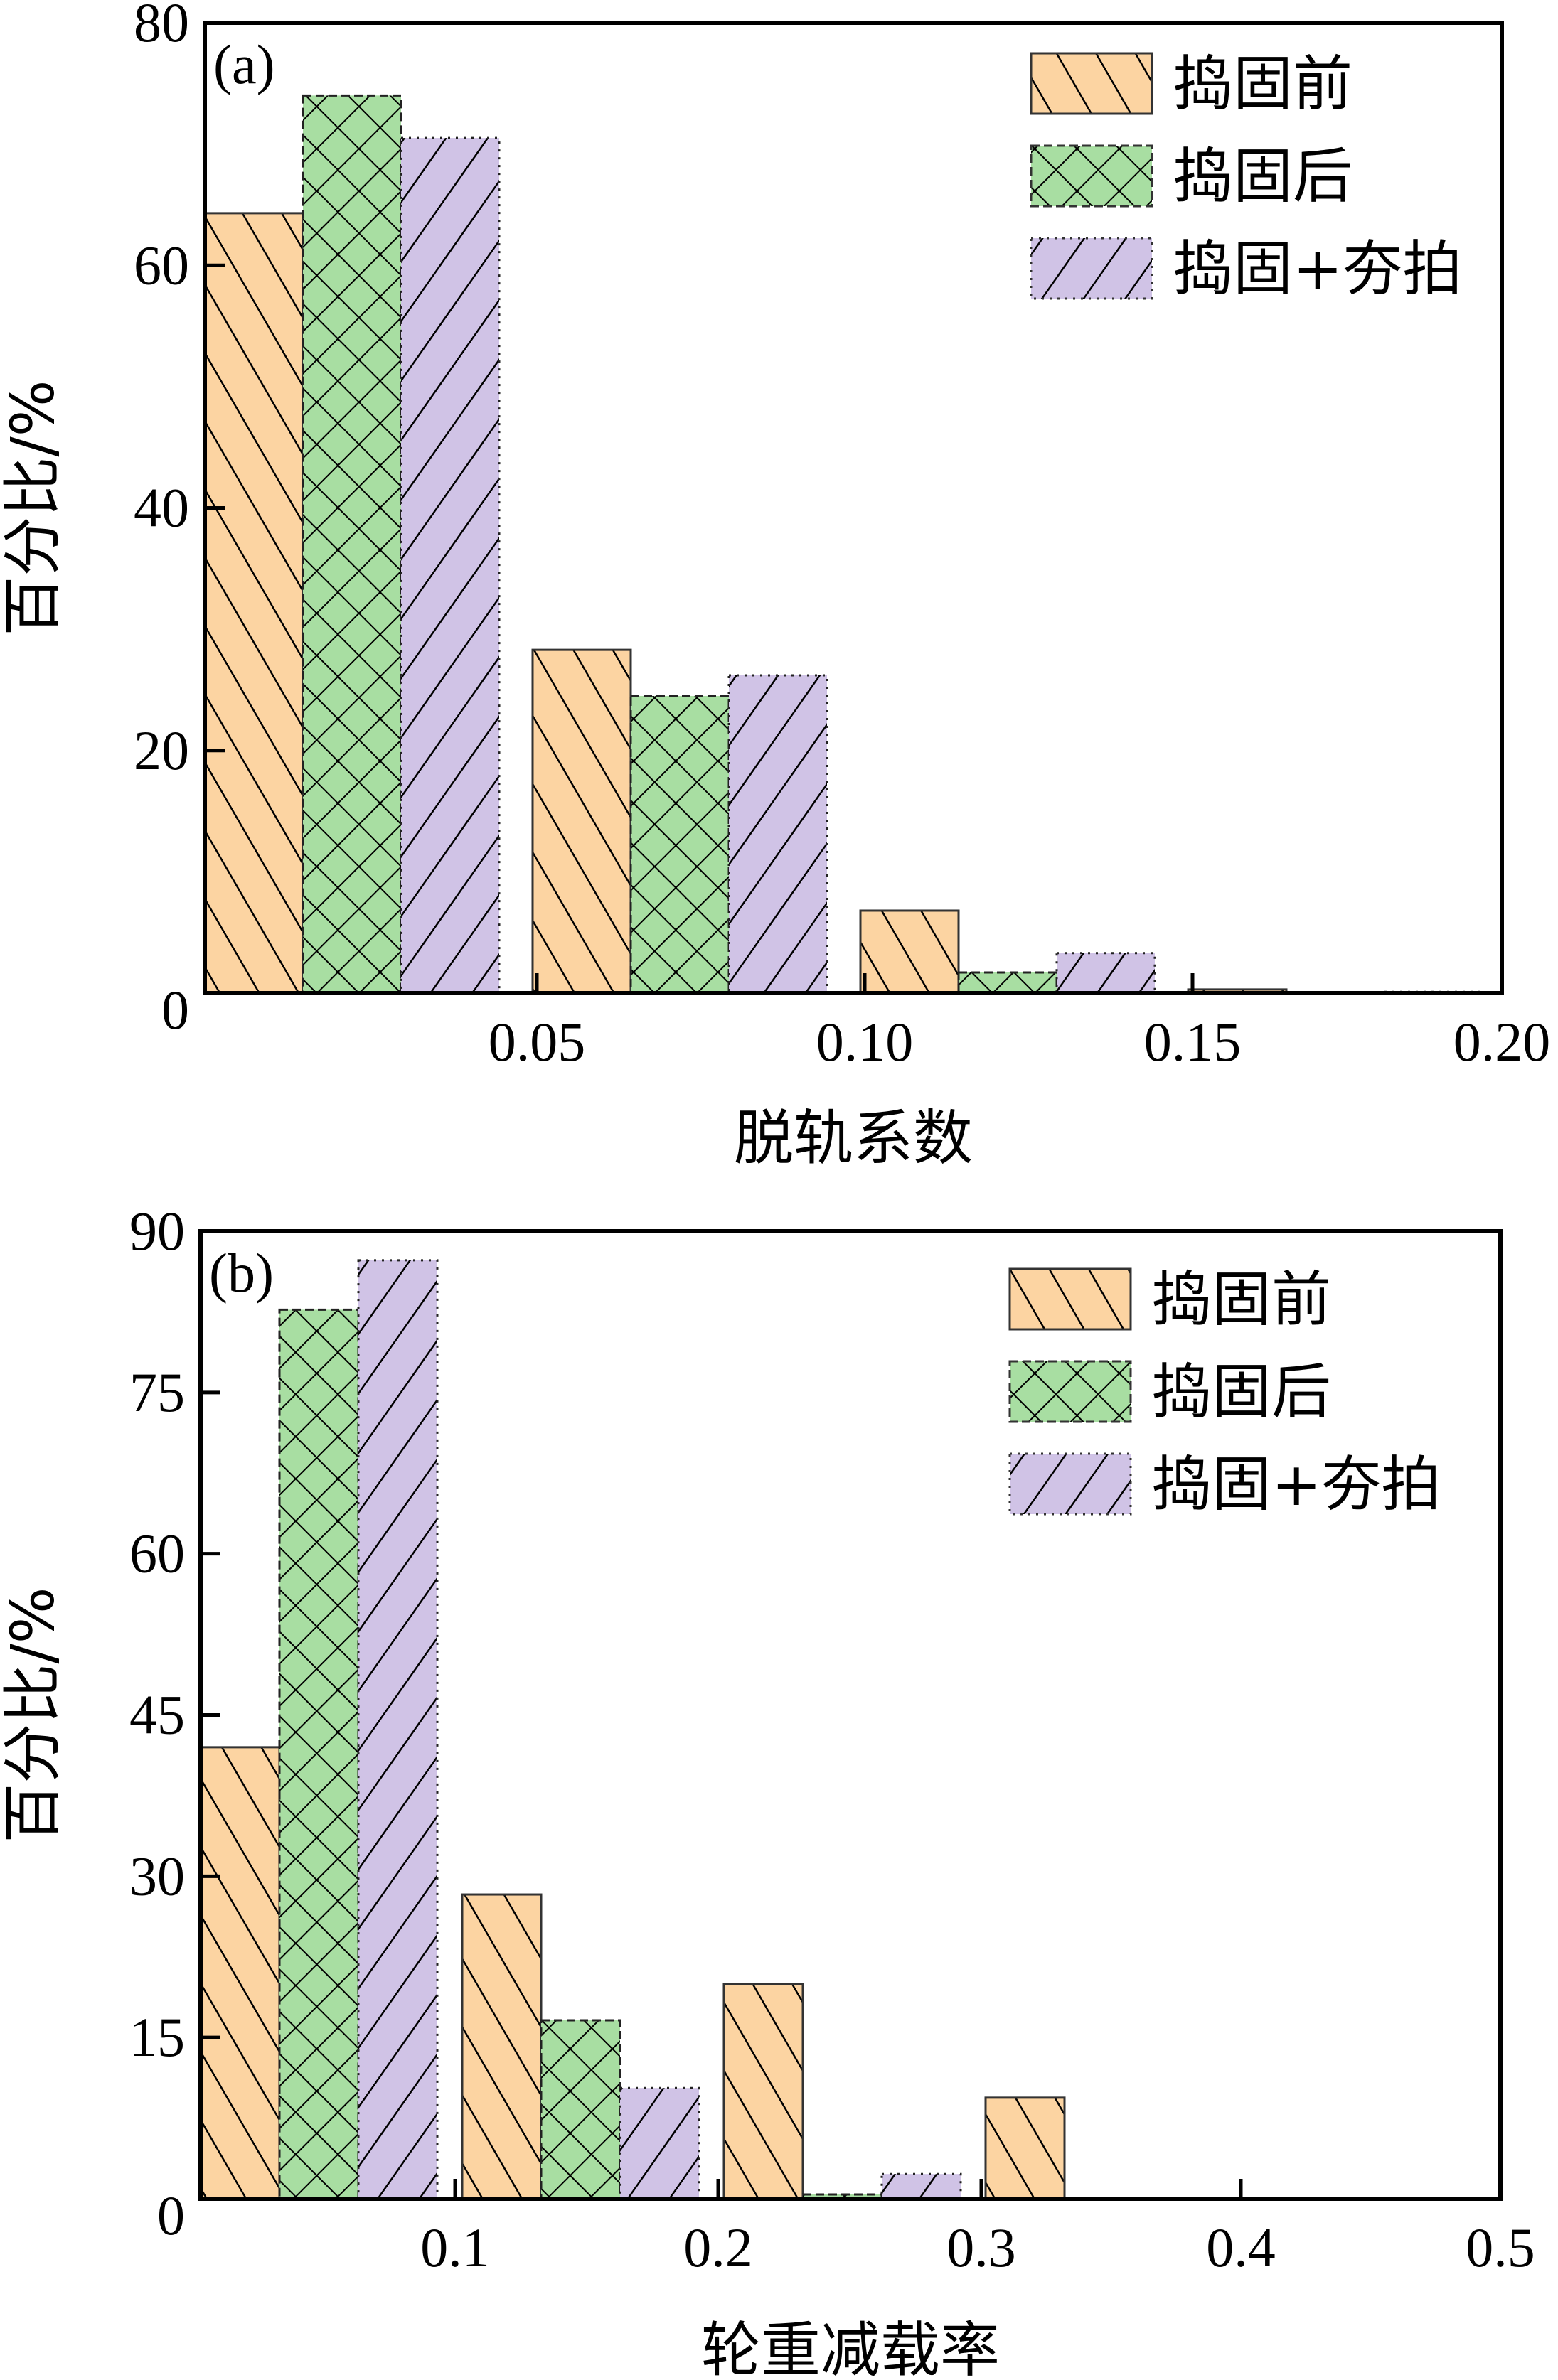  Describe the element at coordinates (157, 1392) in the screenshot. I see `y-tick-label: 75` at that location.